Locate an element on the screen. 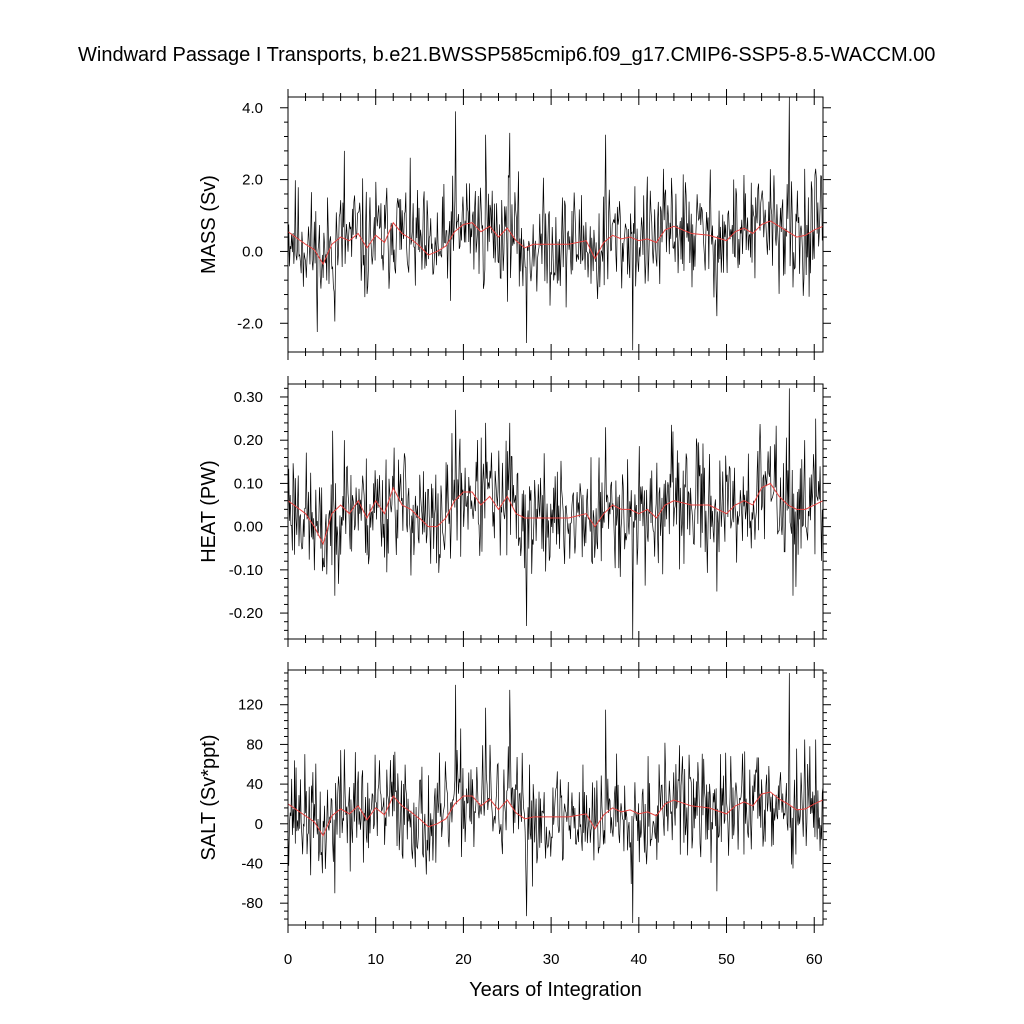  y-tick-label: 0.20 is located at coordinates (248, 440).